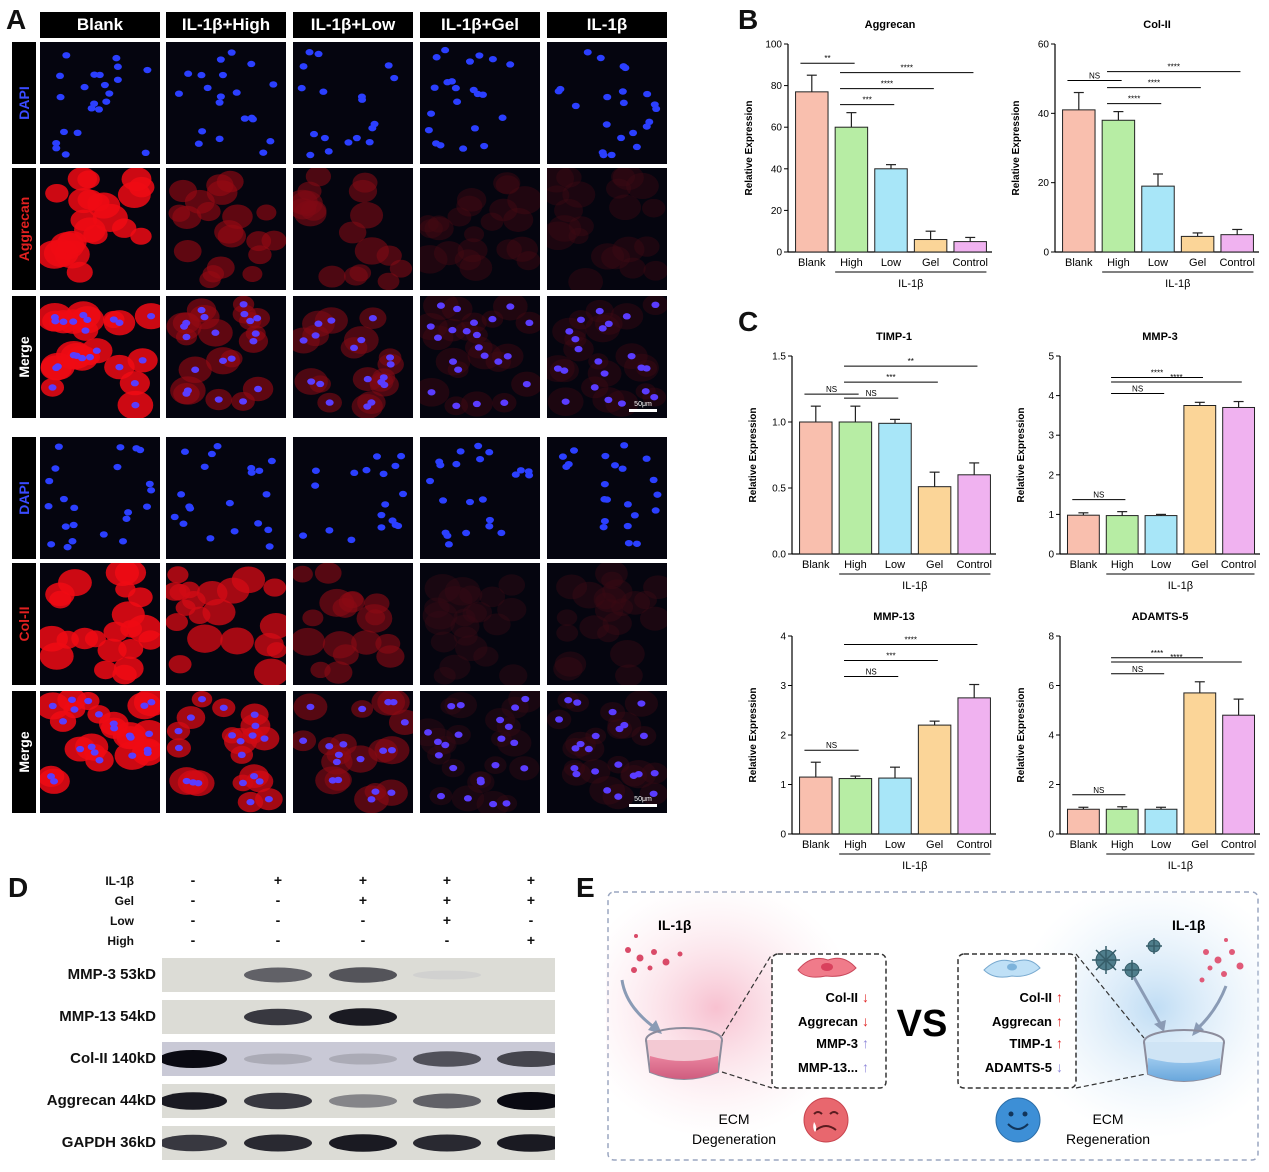 The width and height of the screenshot is (1269, 1172). I want to click on y-tick-label: 1.5, so click(779, 357).